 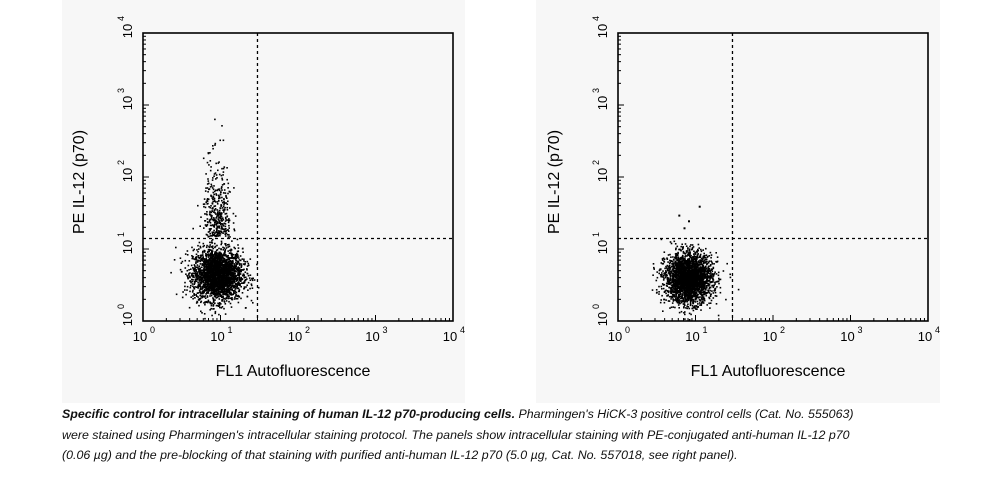 I want to click on y-tick-label-group: 10⁰, so click(x=125, y=315).